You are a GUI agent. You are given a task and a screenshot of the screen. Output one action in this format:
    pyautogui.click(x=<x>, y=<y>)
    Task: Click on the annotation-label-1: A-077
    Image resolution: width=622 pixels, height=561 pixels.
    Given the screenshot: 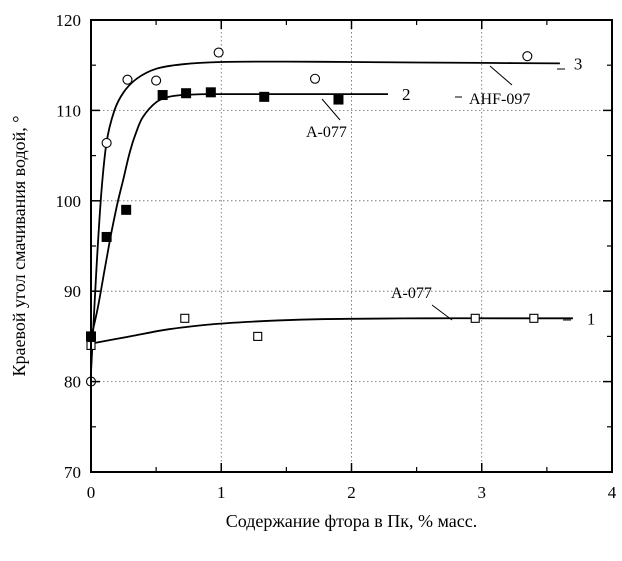 What is the action you would take?
    pyautogui.click(x=411, y=293)
    